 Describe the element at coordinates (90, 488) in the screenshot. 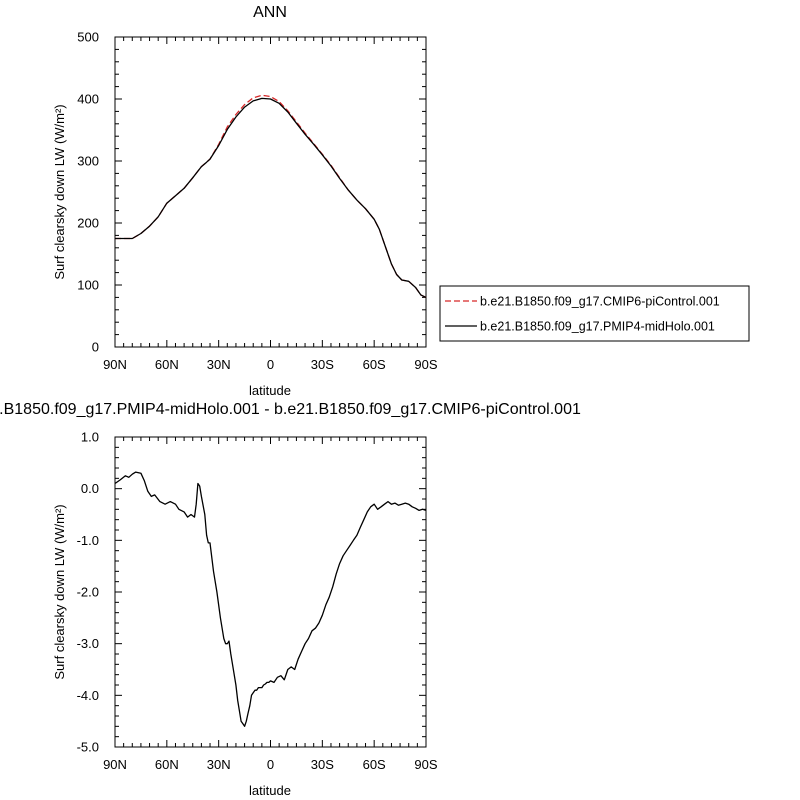

I see `bottom-y-tick-label: 0.0` at that location.